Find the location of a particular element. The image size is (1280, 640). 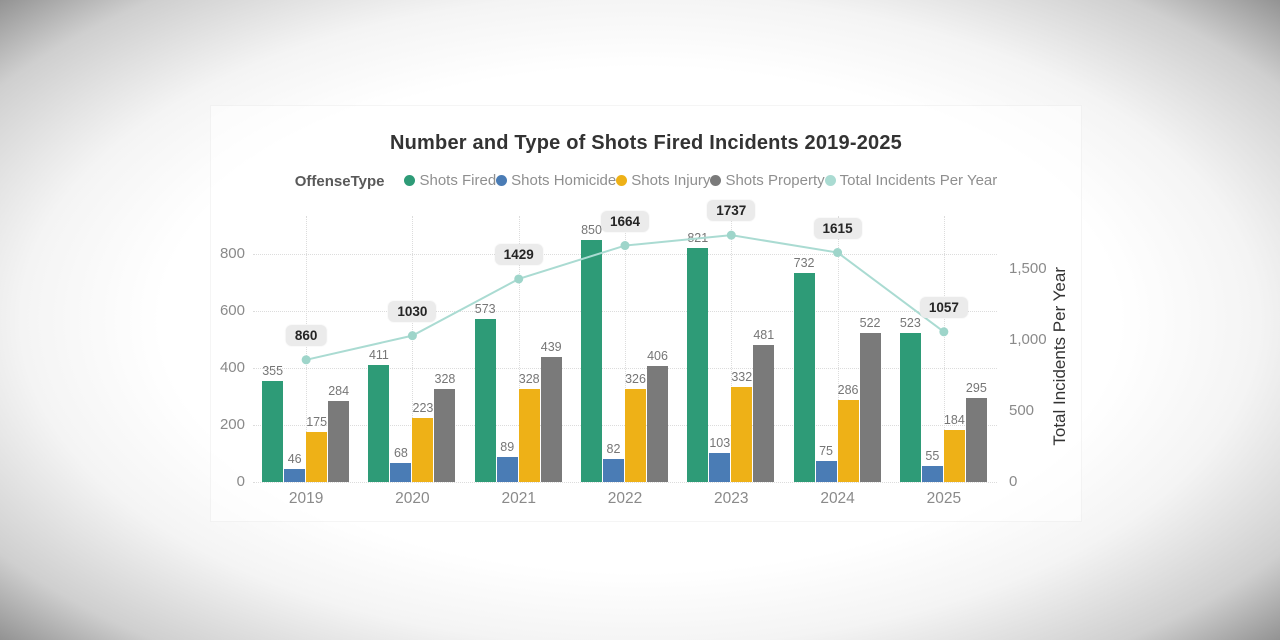

bar-value-label: 184 is located at coordinates (954, 419).